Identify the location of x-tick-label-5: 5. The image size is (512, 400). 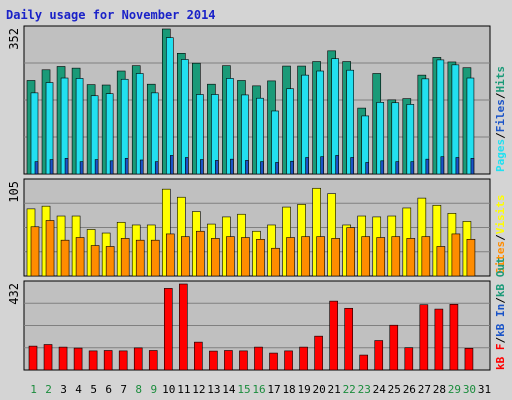
(93, 389).